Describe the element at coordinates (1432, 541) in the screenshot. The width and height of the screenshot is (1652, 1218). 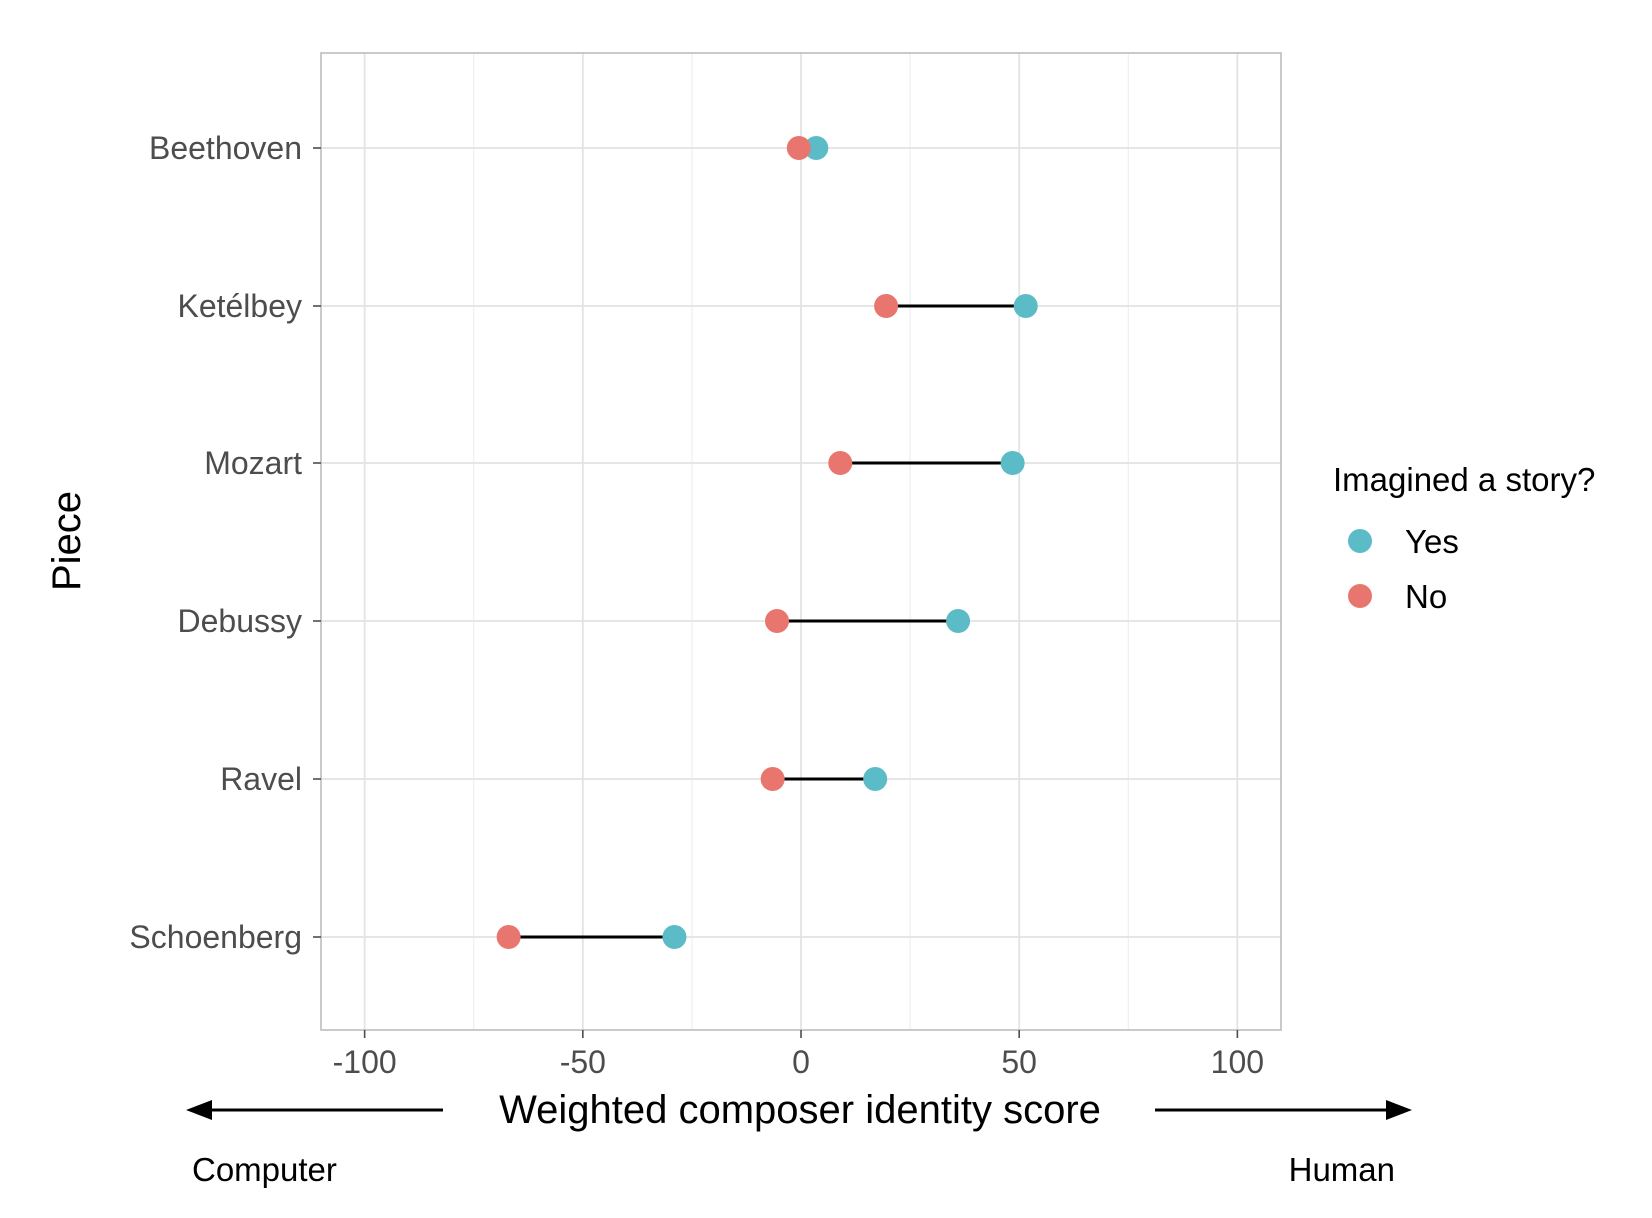
I see `legend-label-yes: Yes` at that location.